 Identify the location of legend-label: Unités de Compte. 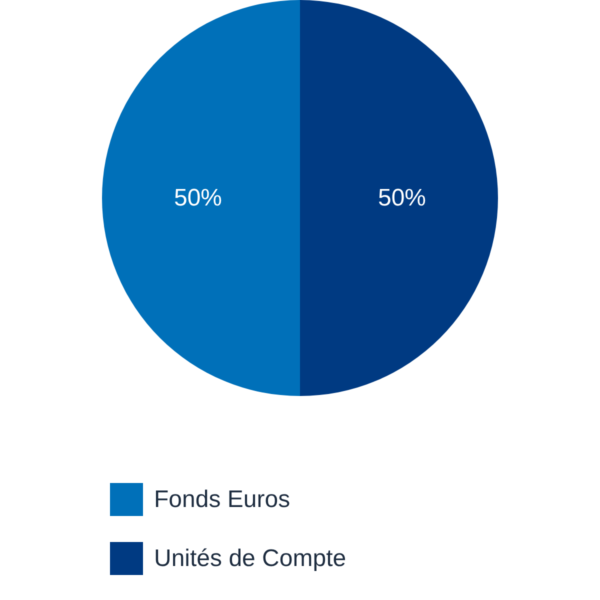
(250, 558).